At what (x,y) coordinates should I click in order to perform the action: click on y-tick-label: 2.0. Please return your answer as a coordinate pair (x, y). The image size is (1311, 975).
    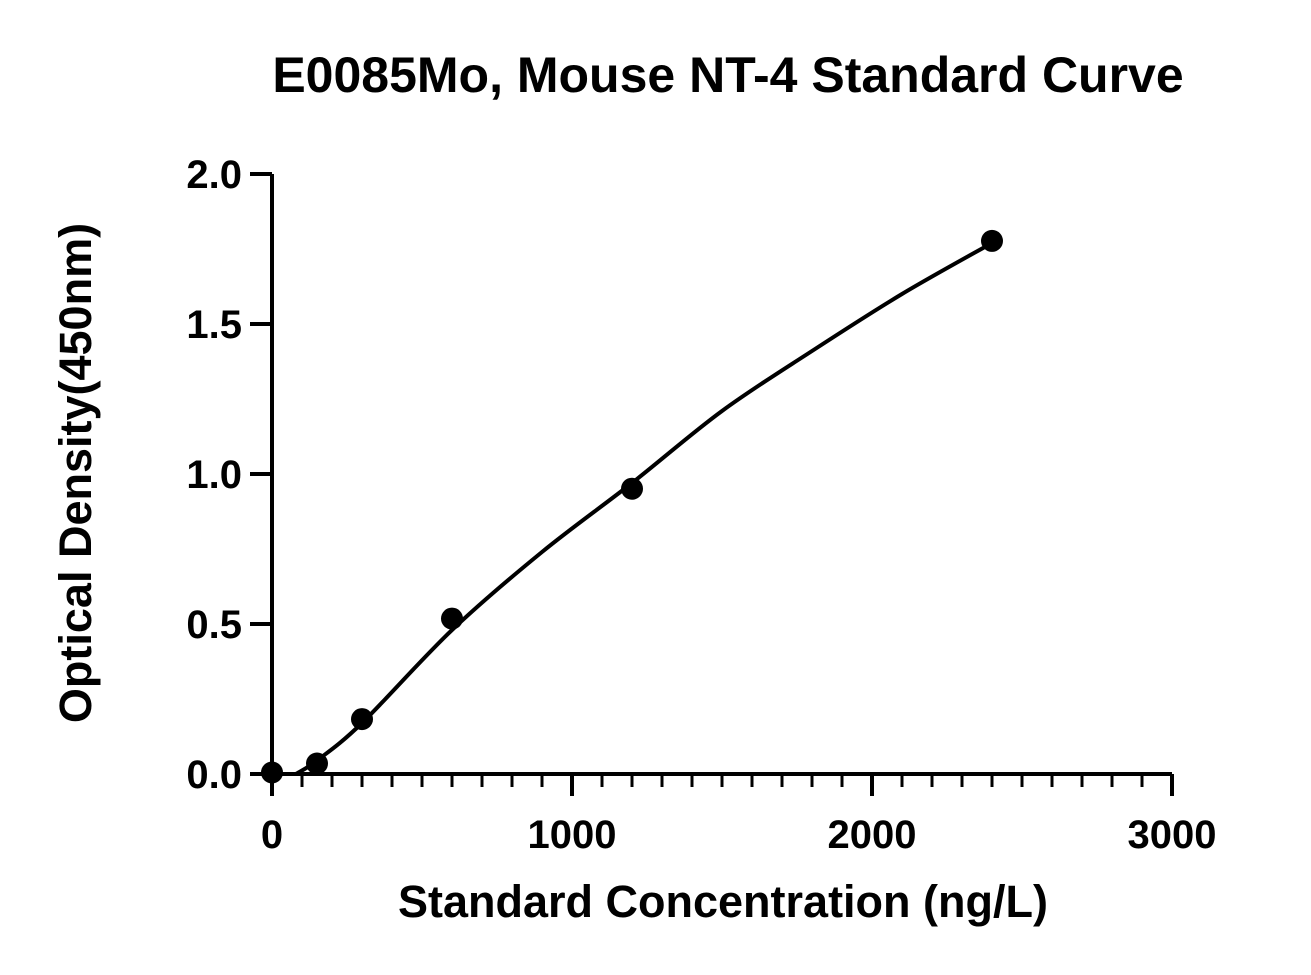
    Looking at the image, I should click on (214, 175).